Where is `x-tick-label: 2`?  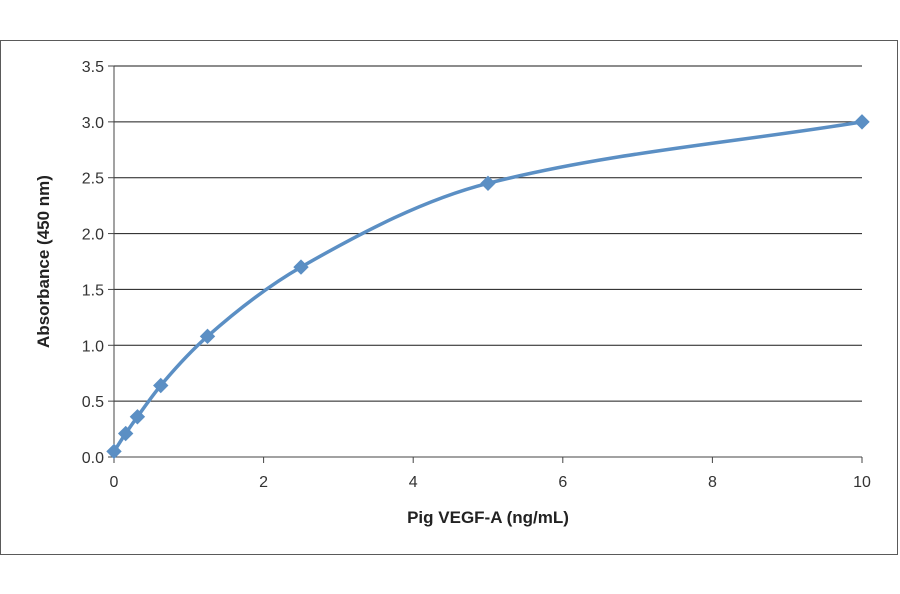
x-tick-label: 2 is located at coordinates (263, 482).